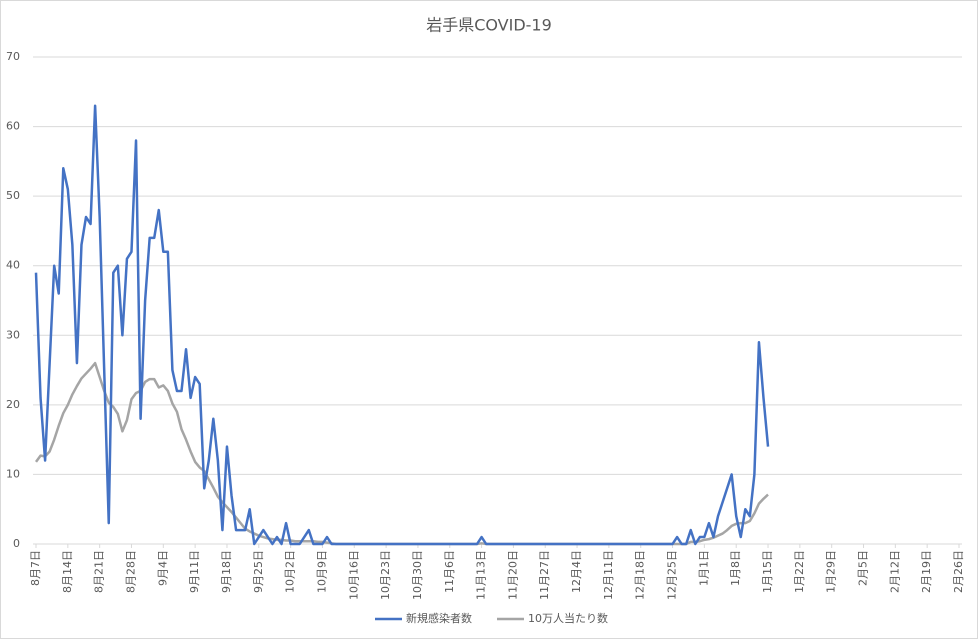 The image size is (978, 639). What do you see at coordinates (576, 571) in the screenshot?
I see `x-tick-label: 12月4日` at bounding box center [576, 571].